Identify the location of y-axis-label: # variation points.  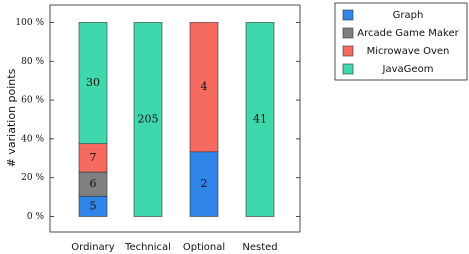
(11, 117).